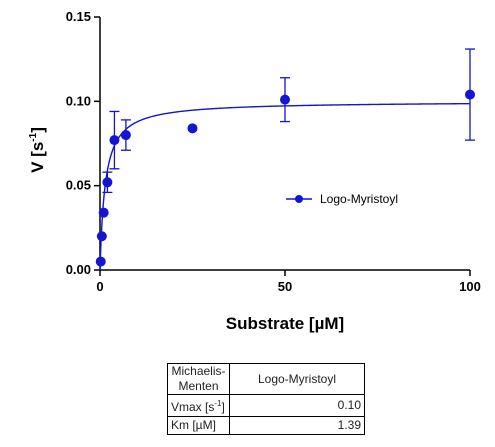  I want to click on y-axis-title: V [s-1], so click(37, 150).